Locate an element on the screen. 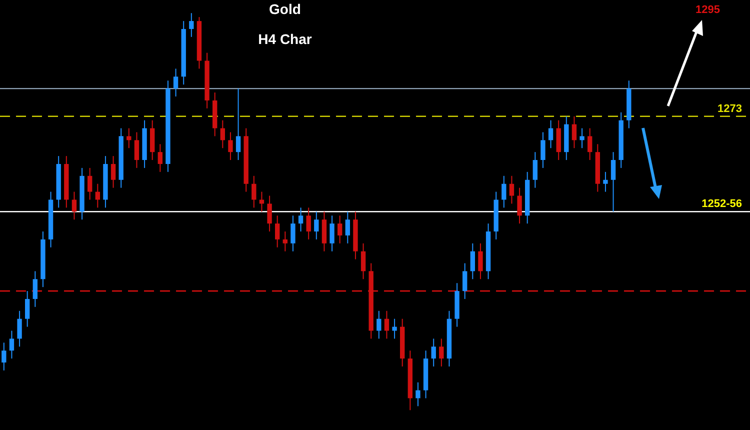 The width and height of the screenshot is (750, 430). chart-title: Gold is located at coordinates (285, 9).